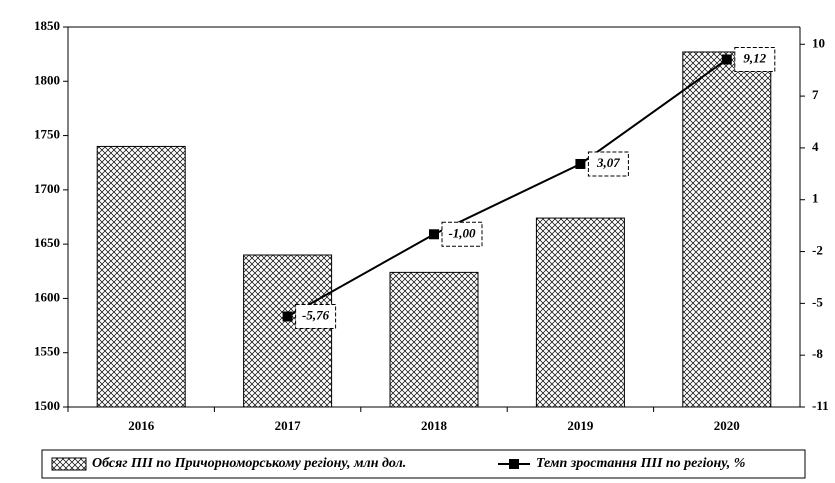 Image resolution: width=835 pixels, height=483 pixels. What do you see at coordinates (47, 405) in the screenshot?
I see `y-tick-label: 1500` at bounding box center [47, 405].